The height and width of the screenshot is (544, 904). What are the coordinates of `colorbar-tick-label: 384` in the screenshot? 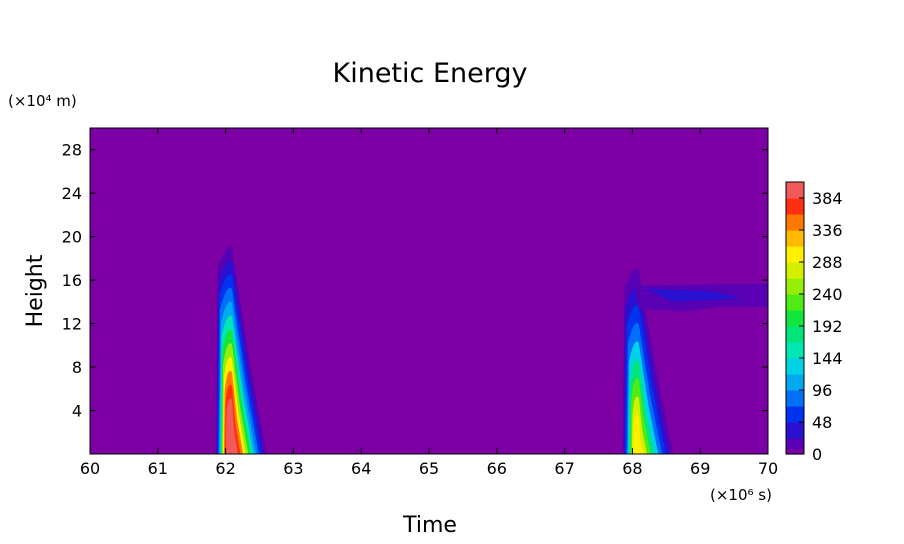 It's located at (827, 198).